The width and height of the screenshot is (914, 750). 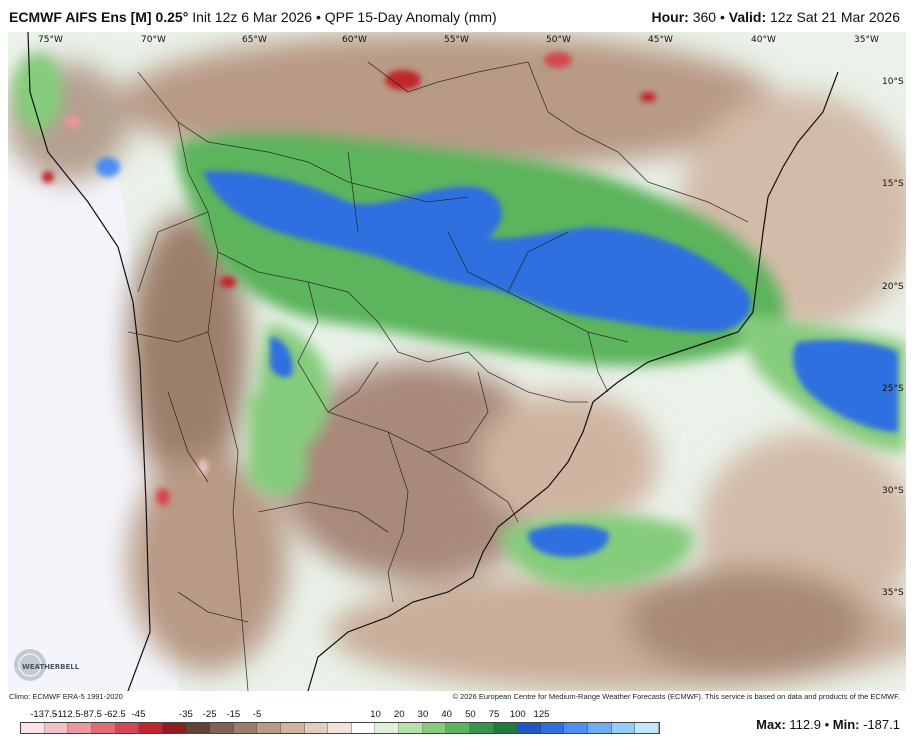 I want to click on max-value: 112.9, so click(x=805, y=724).